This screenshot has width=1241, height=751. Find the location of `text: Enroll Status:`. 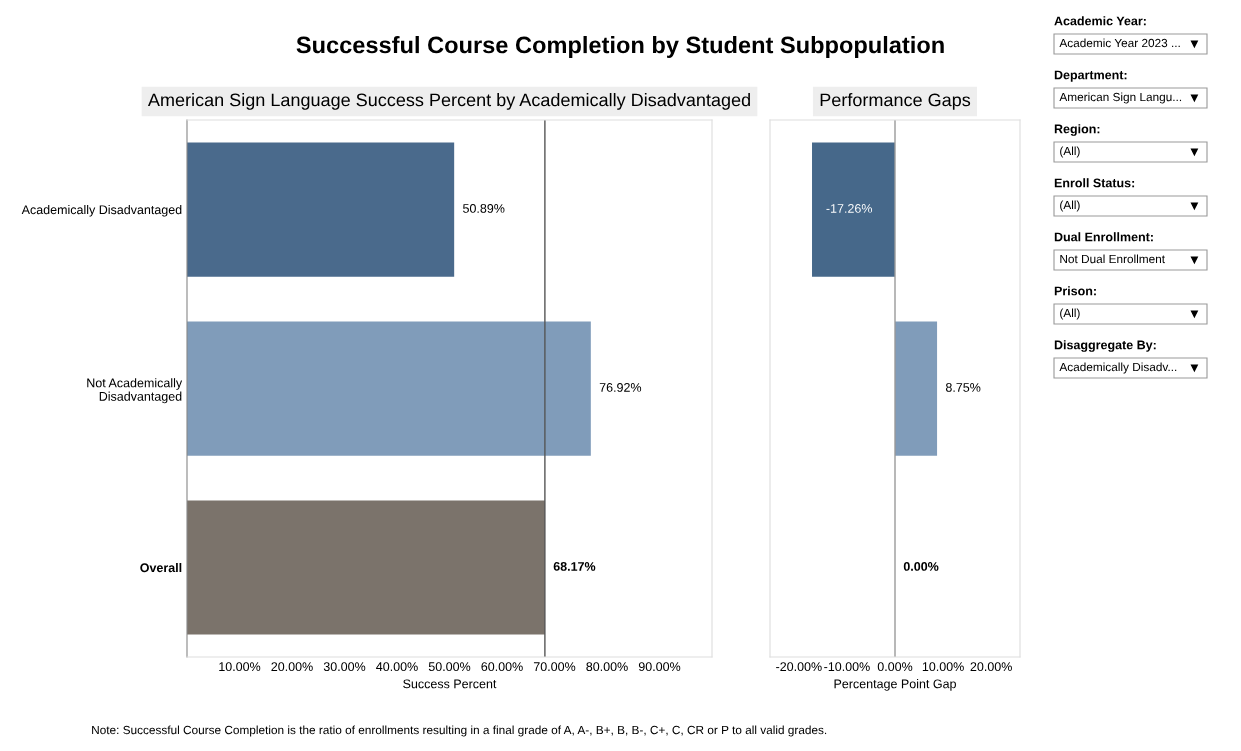

text: Enroll Status: is located at coordinates (1094, 183).